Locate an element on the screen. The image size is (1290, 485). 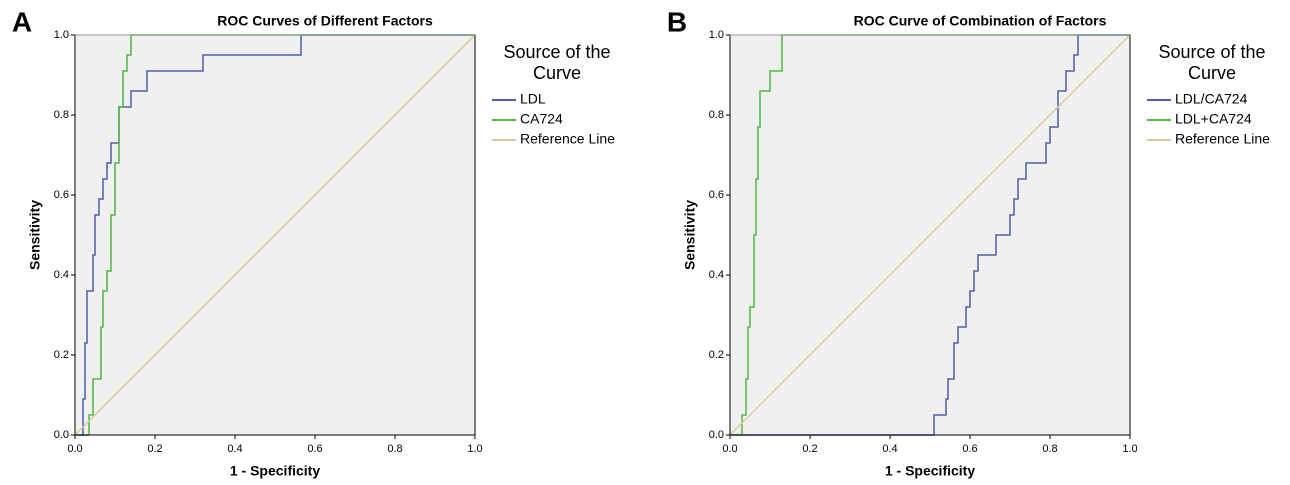
panel-label: B is located at coordinates (677, 21).